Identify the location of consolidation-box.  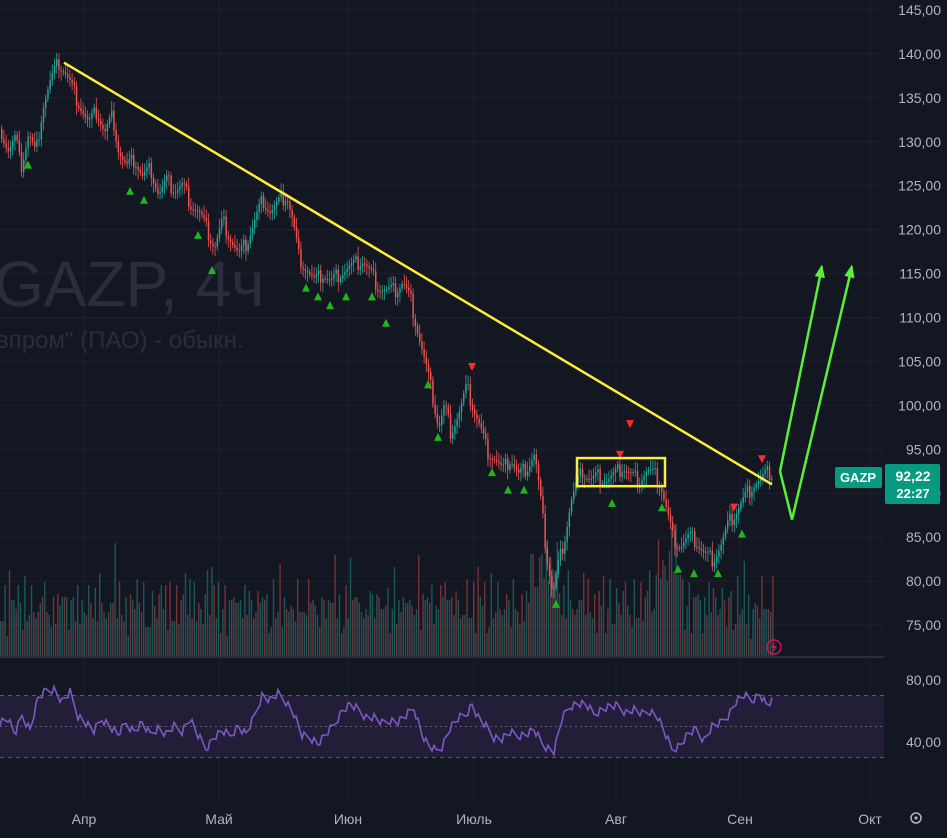
(621, 472).